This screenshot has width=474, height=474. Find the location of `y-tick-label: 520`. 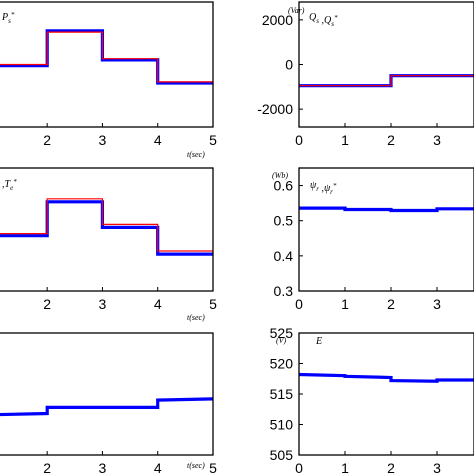

y-tick-label: 520 is located at coordinates (282, 364).